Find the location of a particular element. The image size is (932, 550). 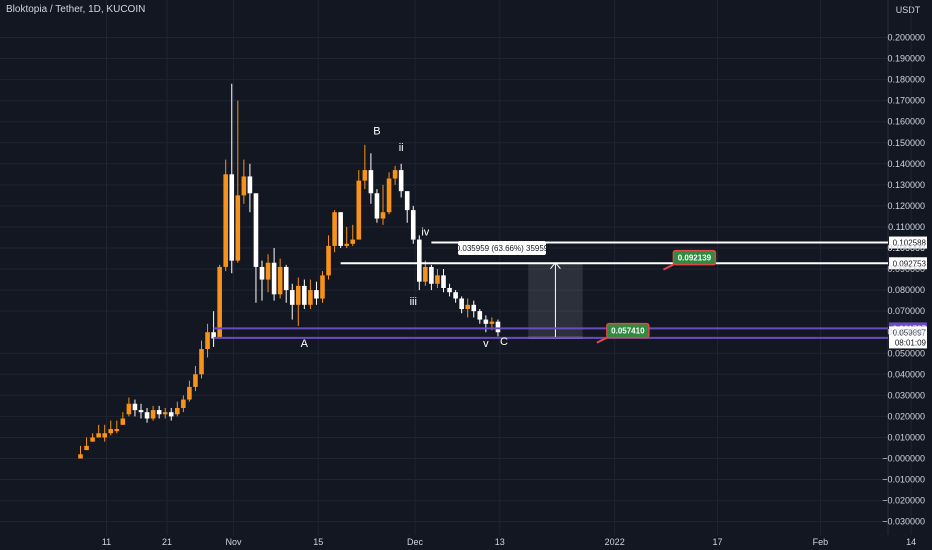

callout-label: 0.057410 is located at coordinates (628, 331).